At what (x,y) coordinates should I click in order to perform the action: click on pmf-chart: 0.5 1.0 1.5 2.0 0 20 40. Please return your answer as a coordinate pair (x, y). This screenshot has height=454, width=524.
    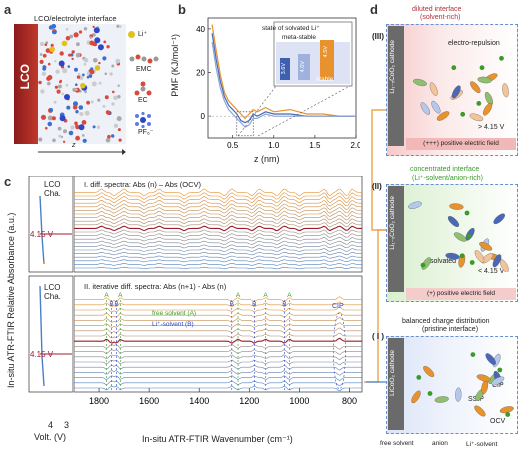
    Looking at the image, I should click on (278, 83).